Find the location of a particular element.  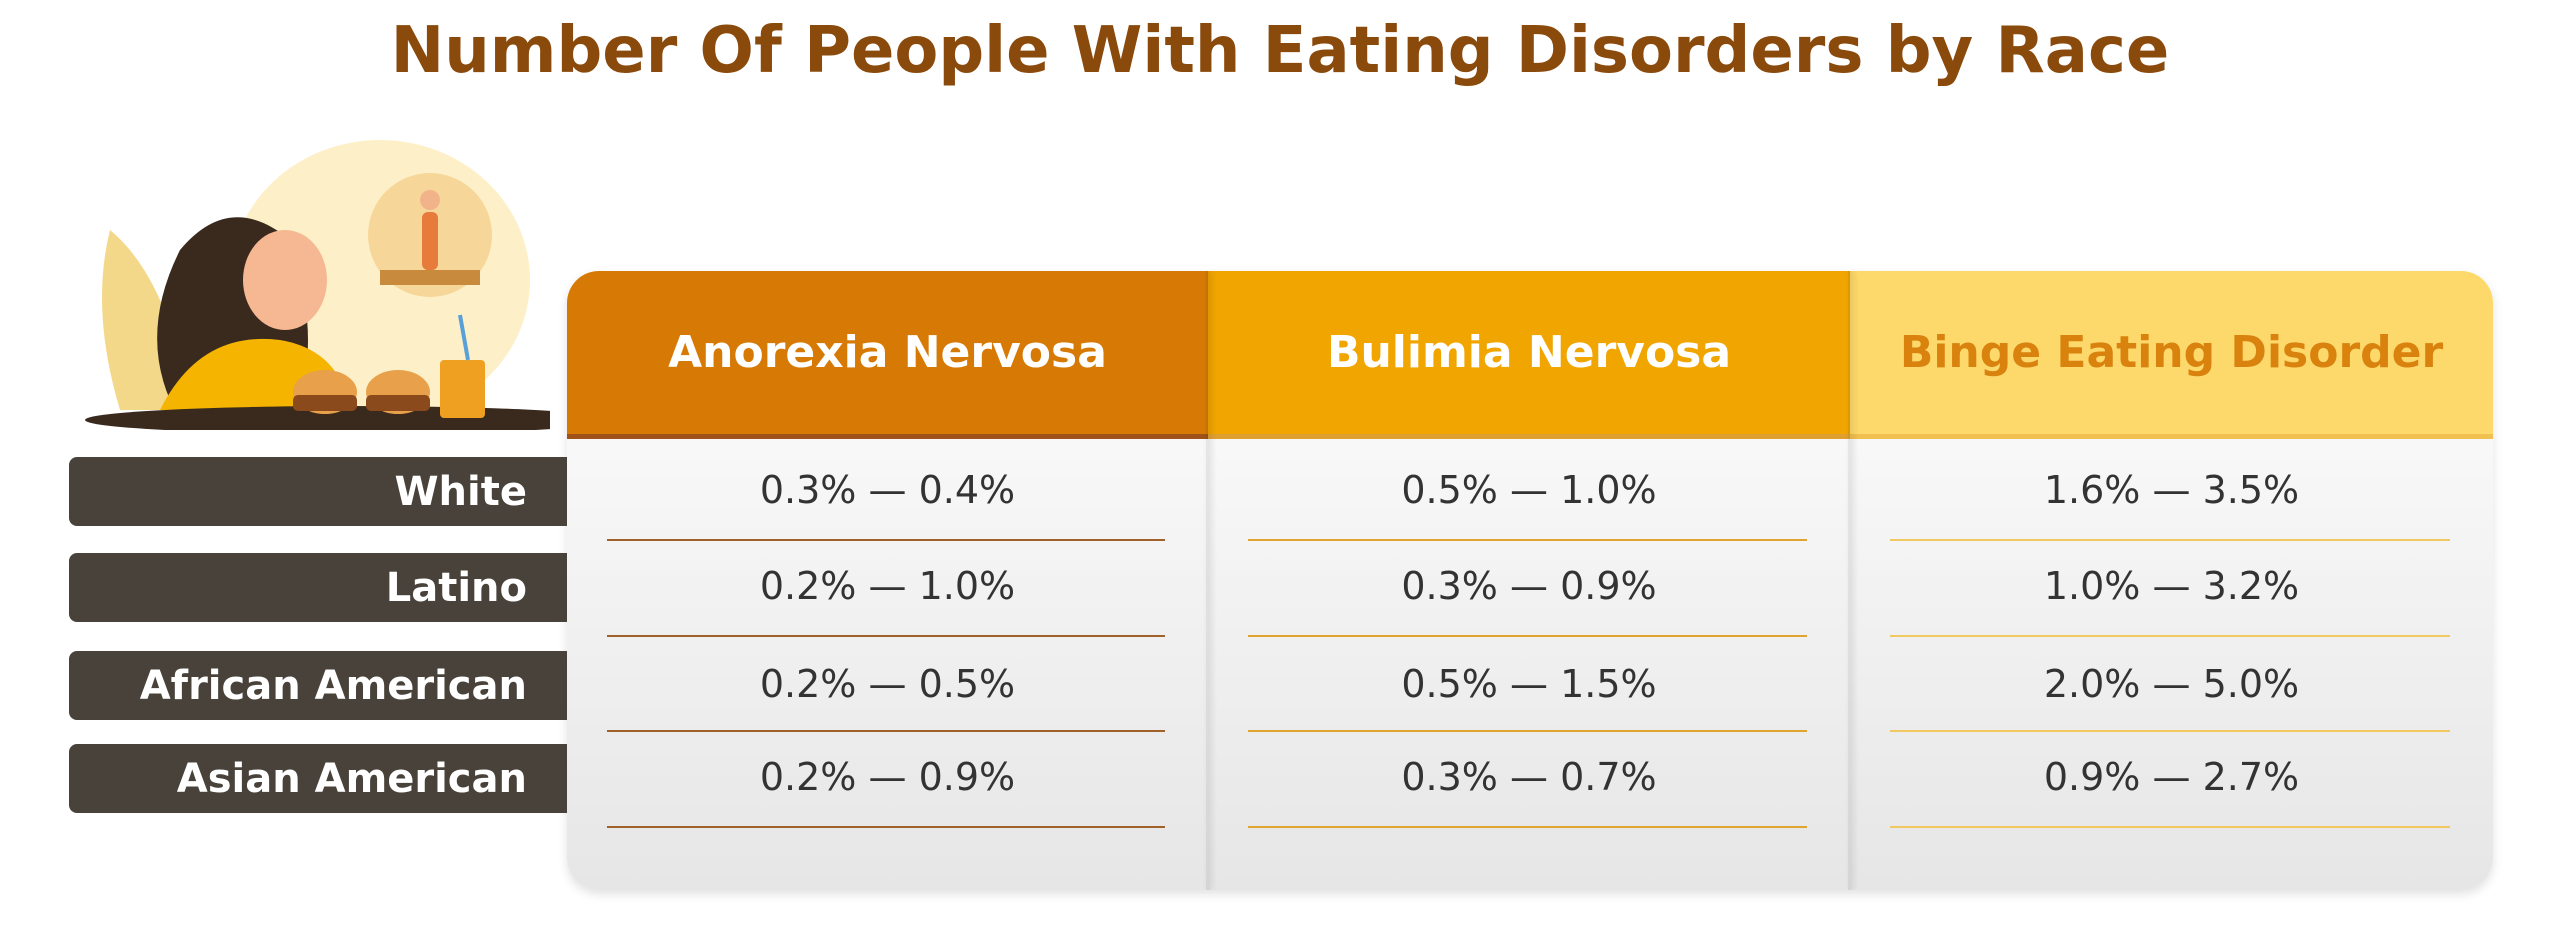

cell: 0.5% — 1.5% is located at coordinates (1529, 684).